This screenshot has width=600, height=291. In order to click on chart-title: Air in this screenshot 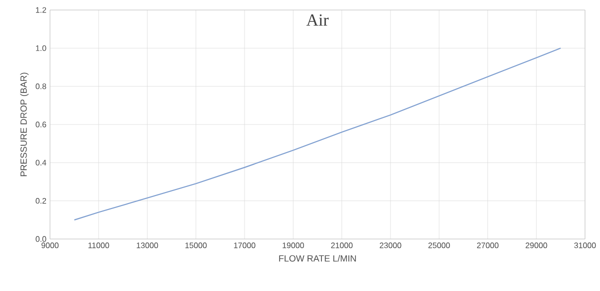, I will do `click(317, 20)`.